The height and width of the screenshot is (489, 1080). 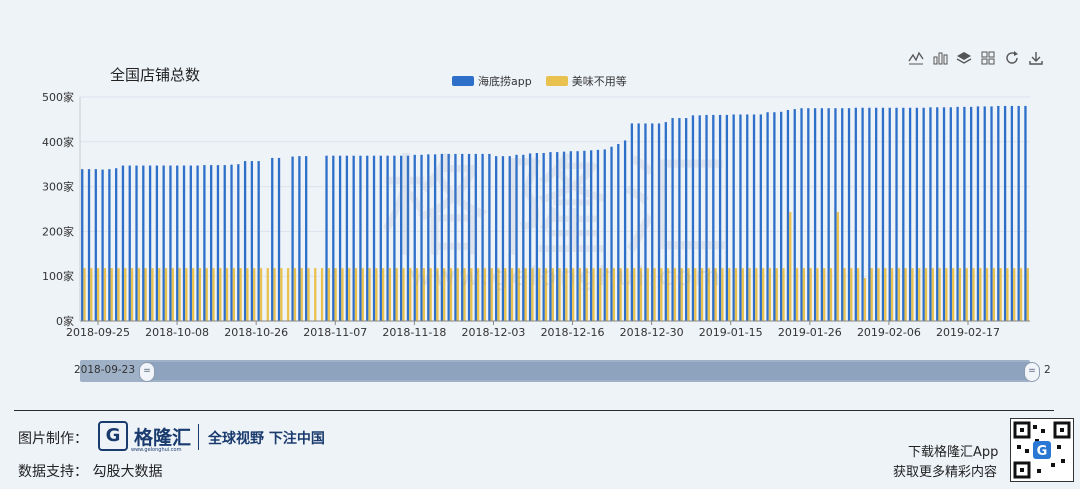 What do you see at coordinates (940, 58) in the screenshot?
I see `bar-chart-icon` at bounding box center [940, 58].